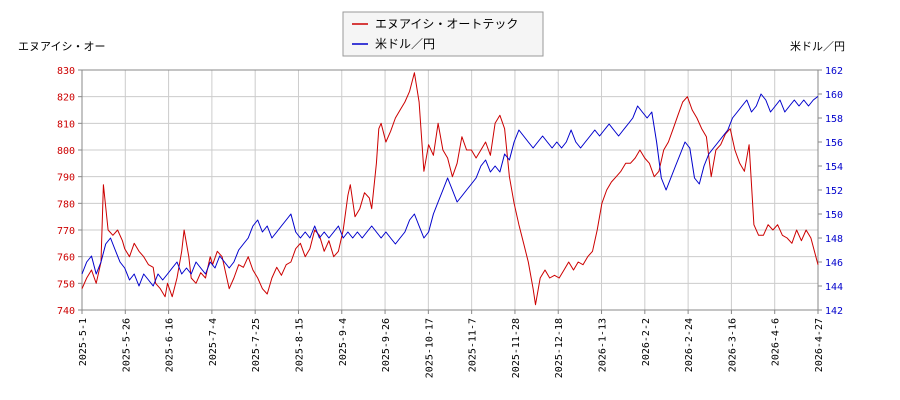 The width and height of the screenshot is (900, 400). Describe the element at coordinates (66, 124) in the screenshot. I see `left-tick-label-7: 810` at that location.